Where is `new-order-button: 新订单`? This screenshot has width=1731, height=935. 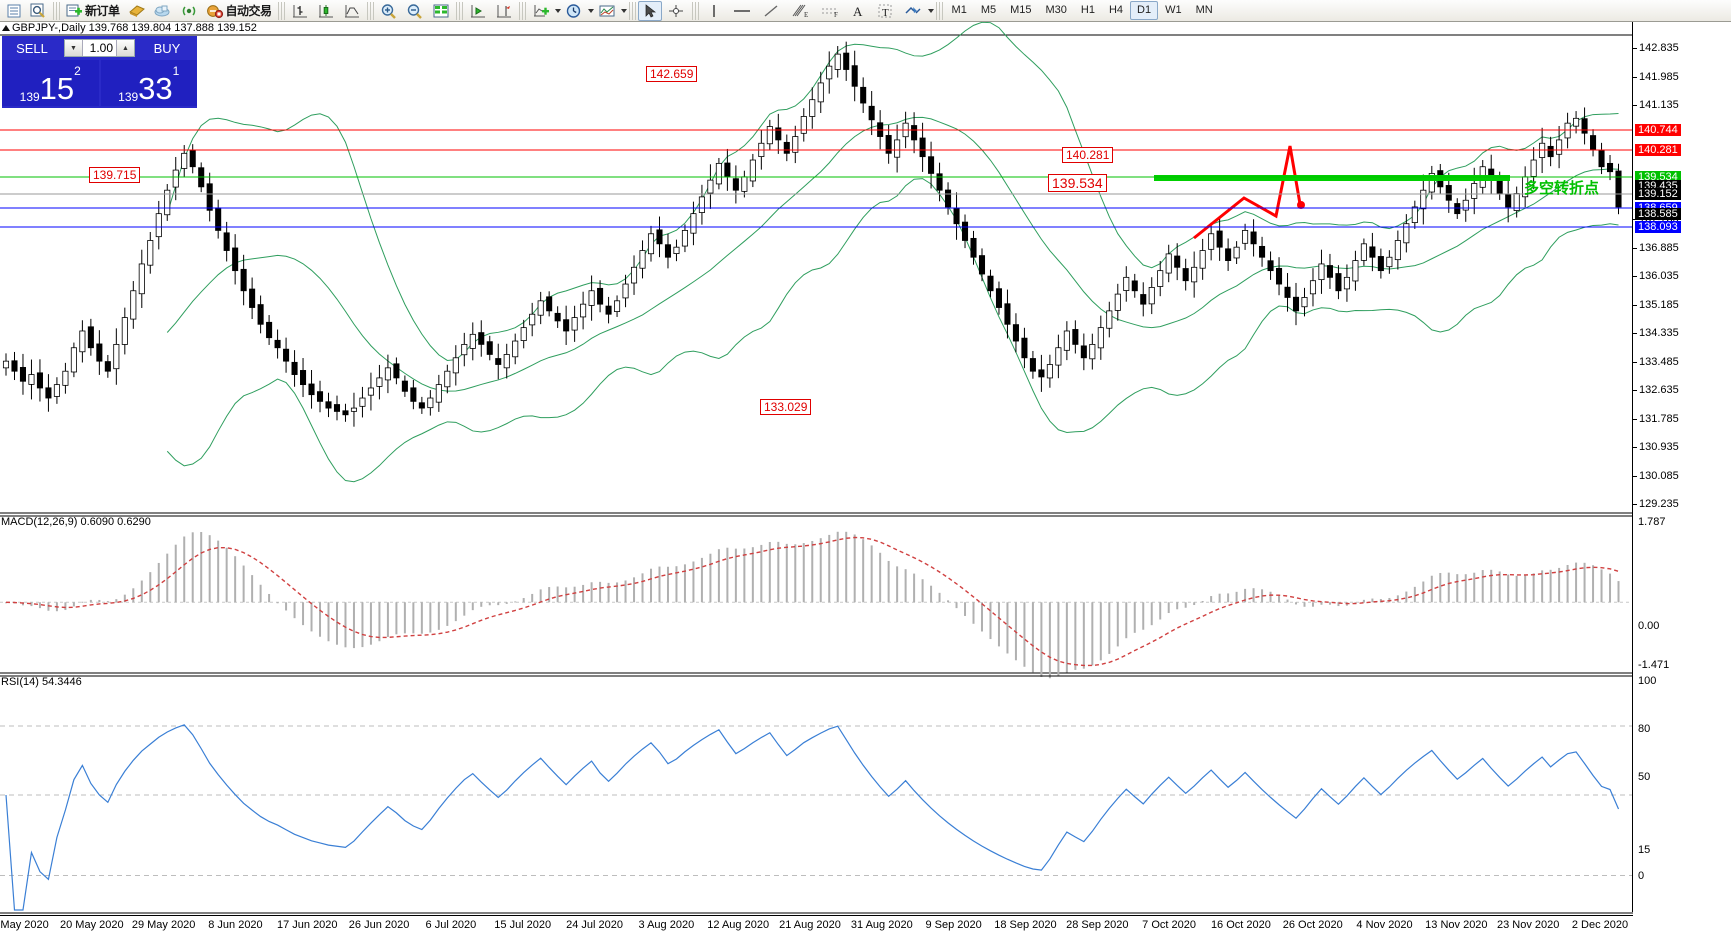
new-order-button: 新订单 is located at coordinates (93, 11).